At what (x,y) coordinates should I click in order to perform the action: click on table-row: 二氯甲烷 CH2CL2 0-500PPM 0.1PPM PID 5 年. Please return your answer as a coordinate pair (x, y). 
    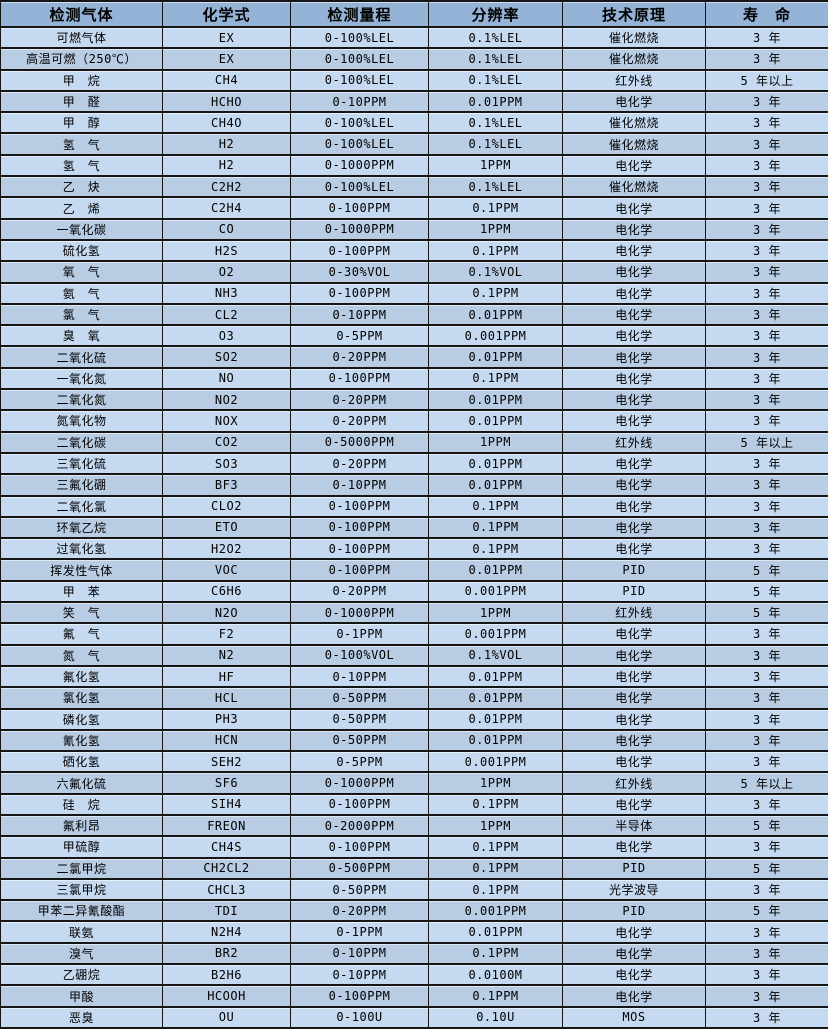
    Looking at the image, I should click on (414, 868).